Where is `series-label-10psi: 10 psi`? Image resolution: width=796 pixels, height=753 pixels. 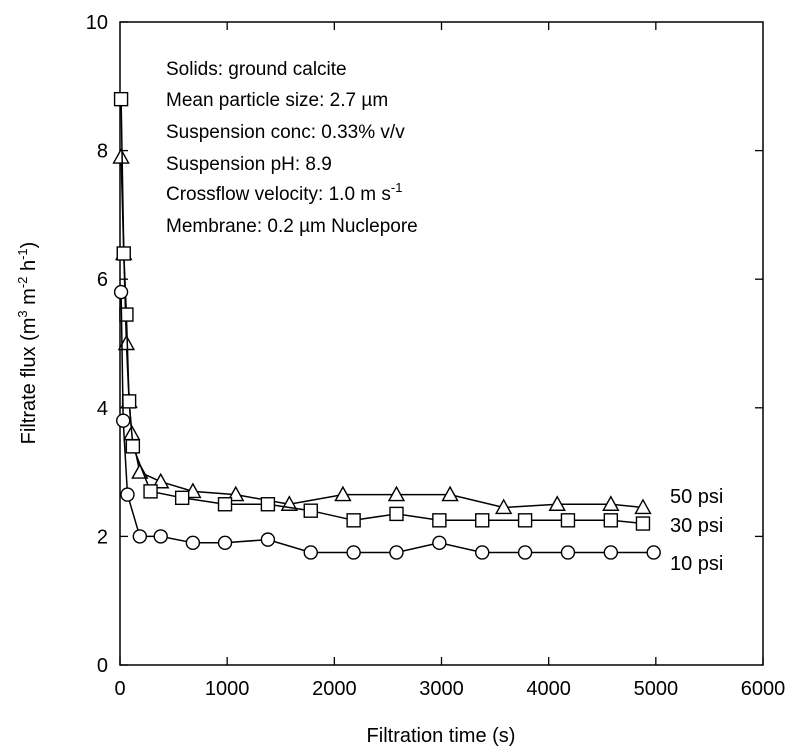 series-label-10psi: 10 psi is located at coordinates (696, 564).